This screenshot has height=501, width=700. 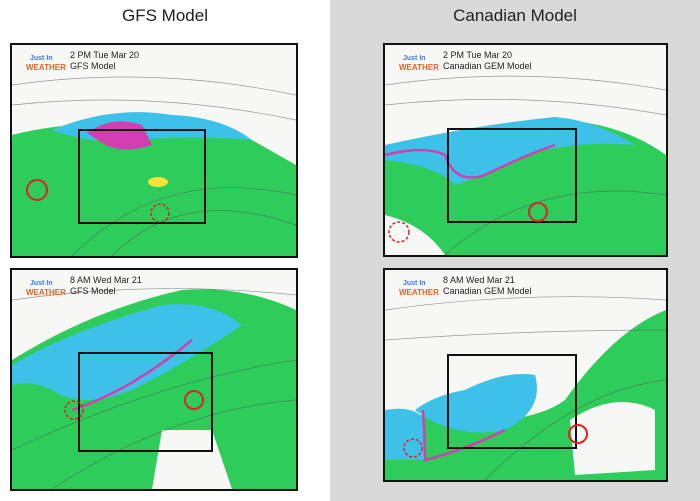 I want to click on column-title: Canadian Model, so click(x=515, y=15).